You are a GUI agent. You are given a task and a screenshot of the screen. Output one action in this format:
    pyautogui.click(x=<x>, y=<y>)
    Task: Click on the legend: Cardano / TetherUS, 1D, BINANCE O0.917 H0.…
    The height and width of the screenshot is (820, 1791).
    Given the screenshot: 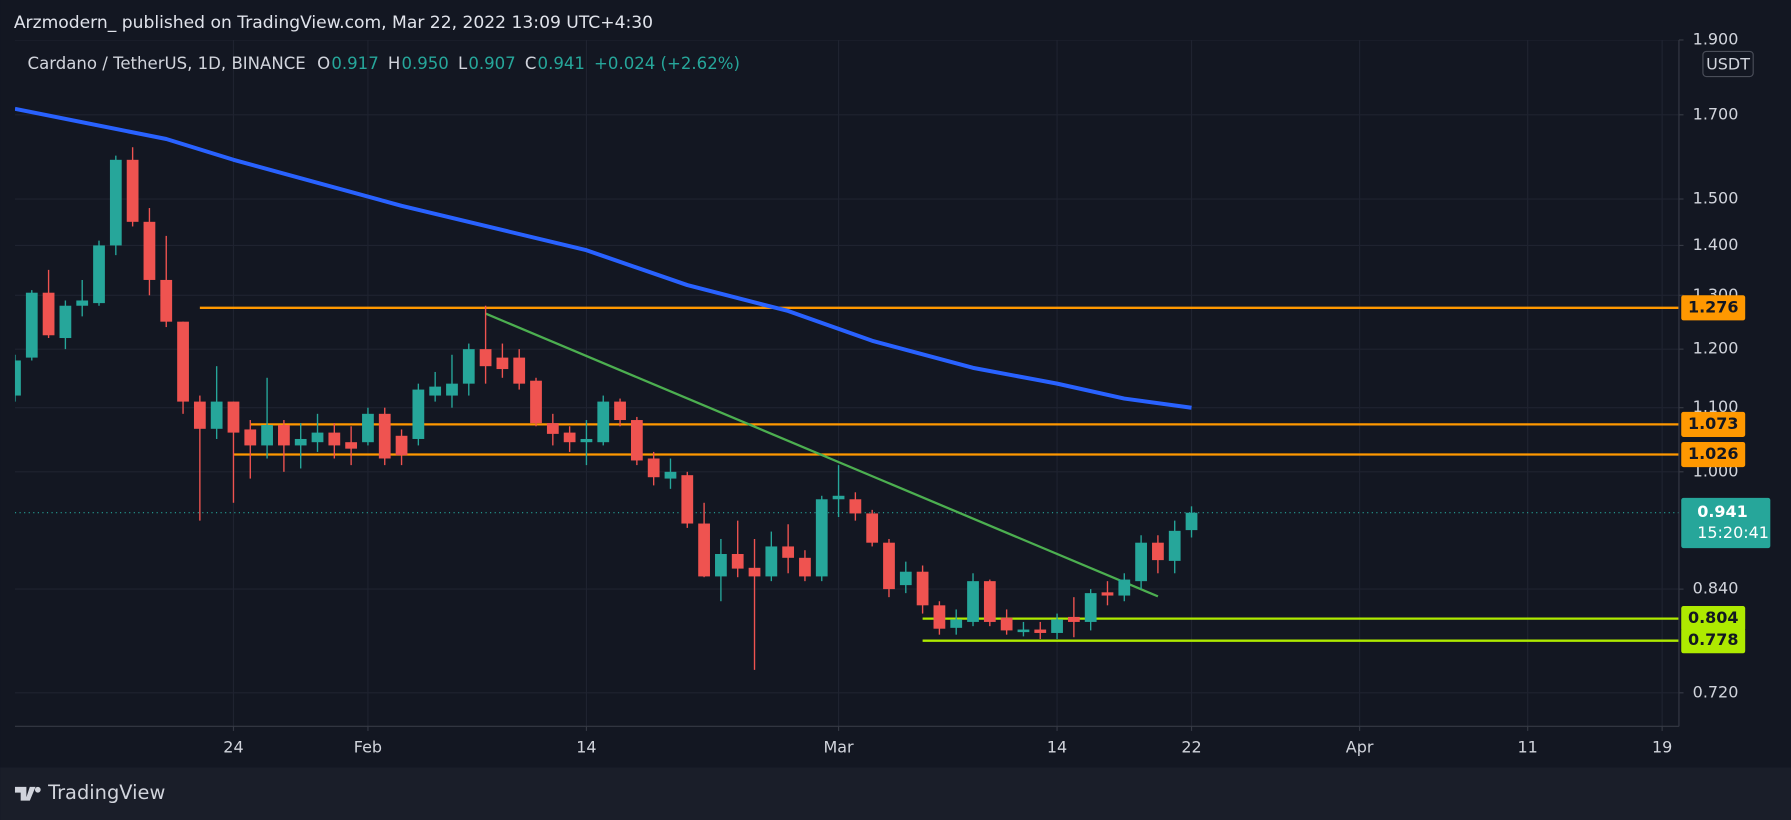 What is the action you would take?
    pyautogui.click(x=384, y=62)
    